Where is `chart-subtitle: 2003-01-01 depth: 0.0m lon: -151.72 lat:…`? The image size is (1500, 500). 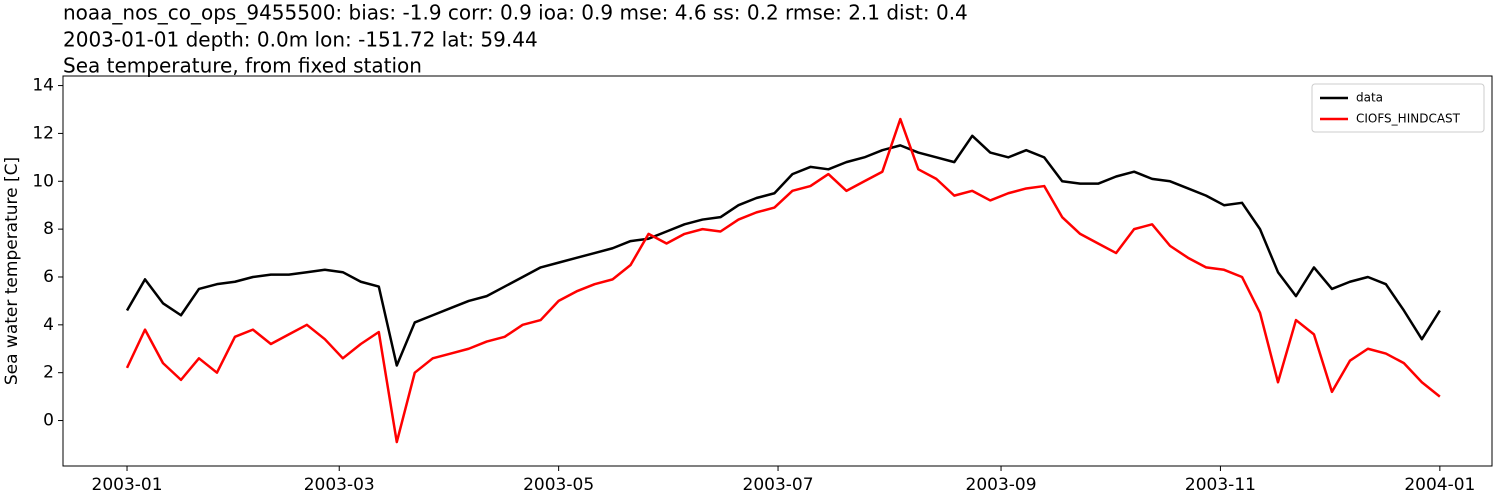
chart-subtitle: 2003-01-01 depth: 0.0m lon: -151.72 lat:… is located at coordinates (300, 40).